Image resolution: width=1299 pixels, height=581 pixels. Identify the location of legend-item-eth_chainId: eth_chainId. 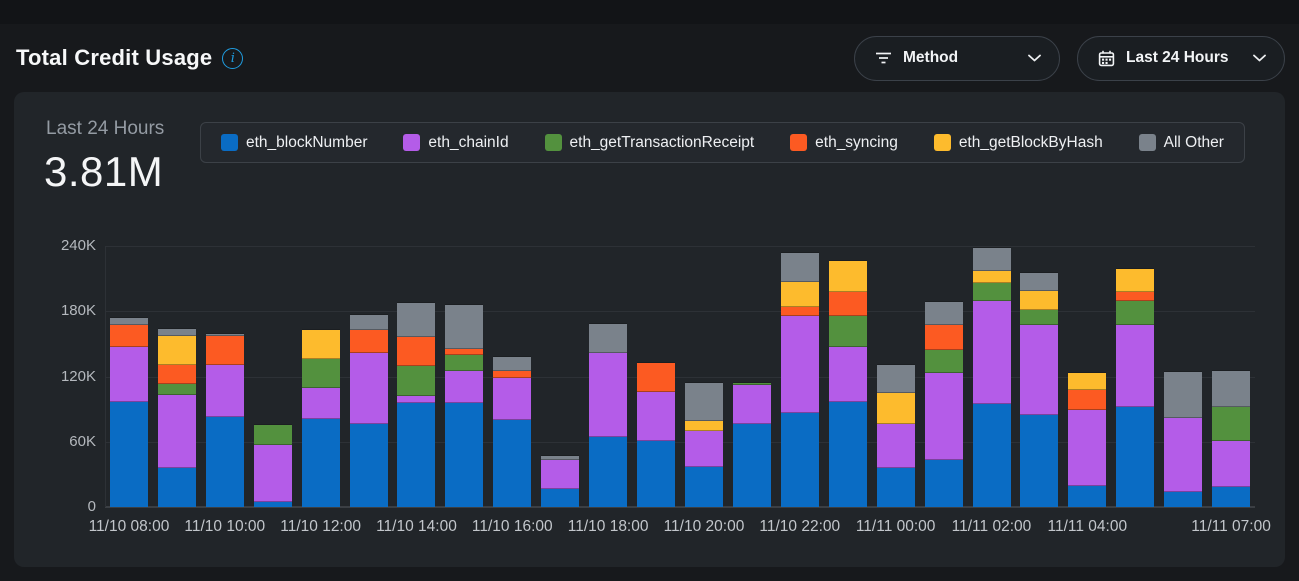
(456, 143).